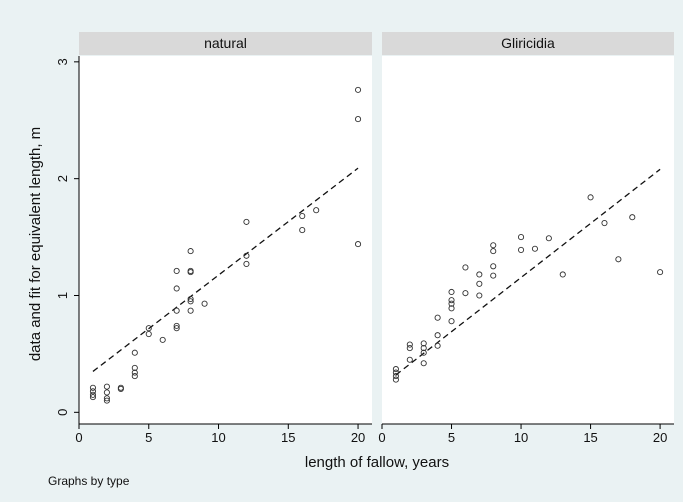  Describe the element at coordinates (62, 61) in the screenshot. I see `y-tick-label: 3` at that location.